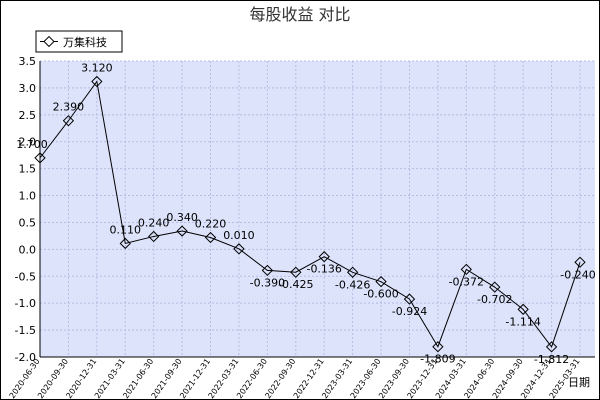  Describe the element at coordinates (28, 222) in the screenshot. I see `y-tick-label: 0.5` at that location.